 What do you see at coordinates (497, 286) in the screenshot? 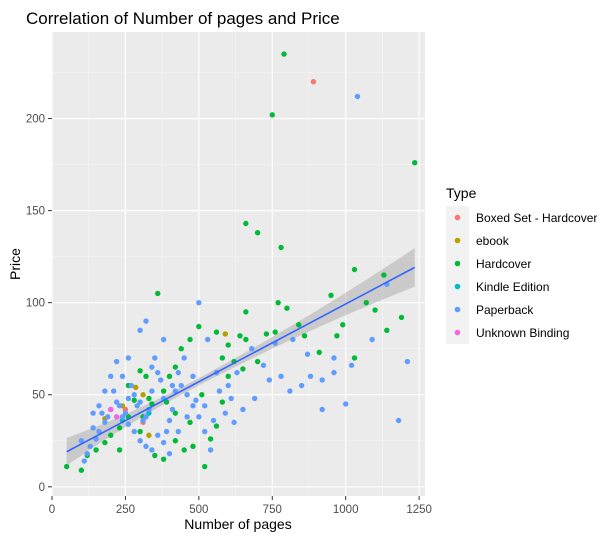
I see `legend-item: Kindle Edition` at bounding box center [497, 286].